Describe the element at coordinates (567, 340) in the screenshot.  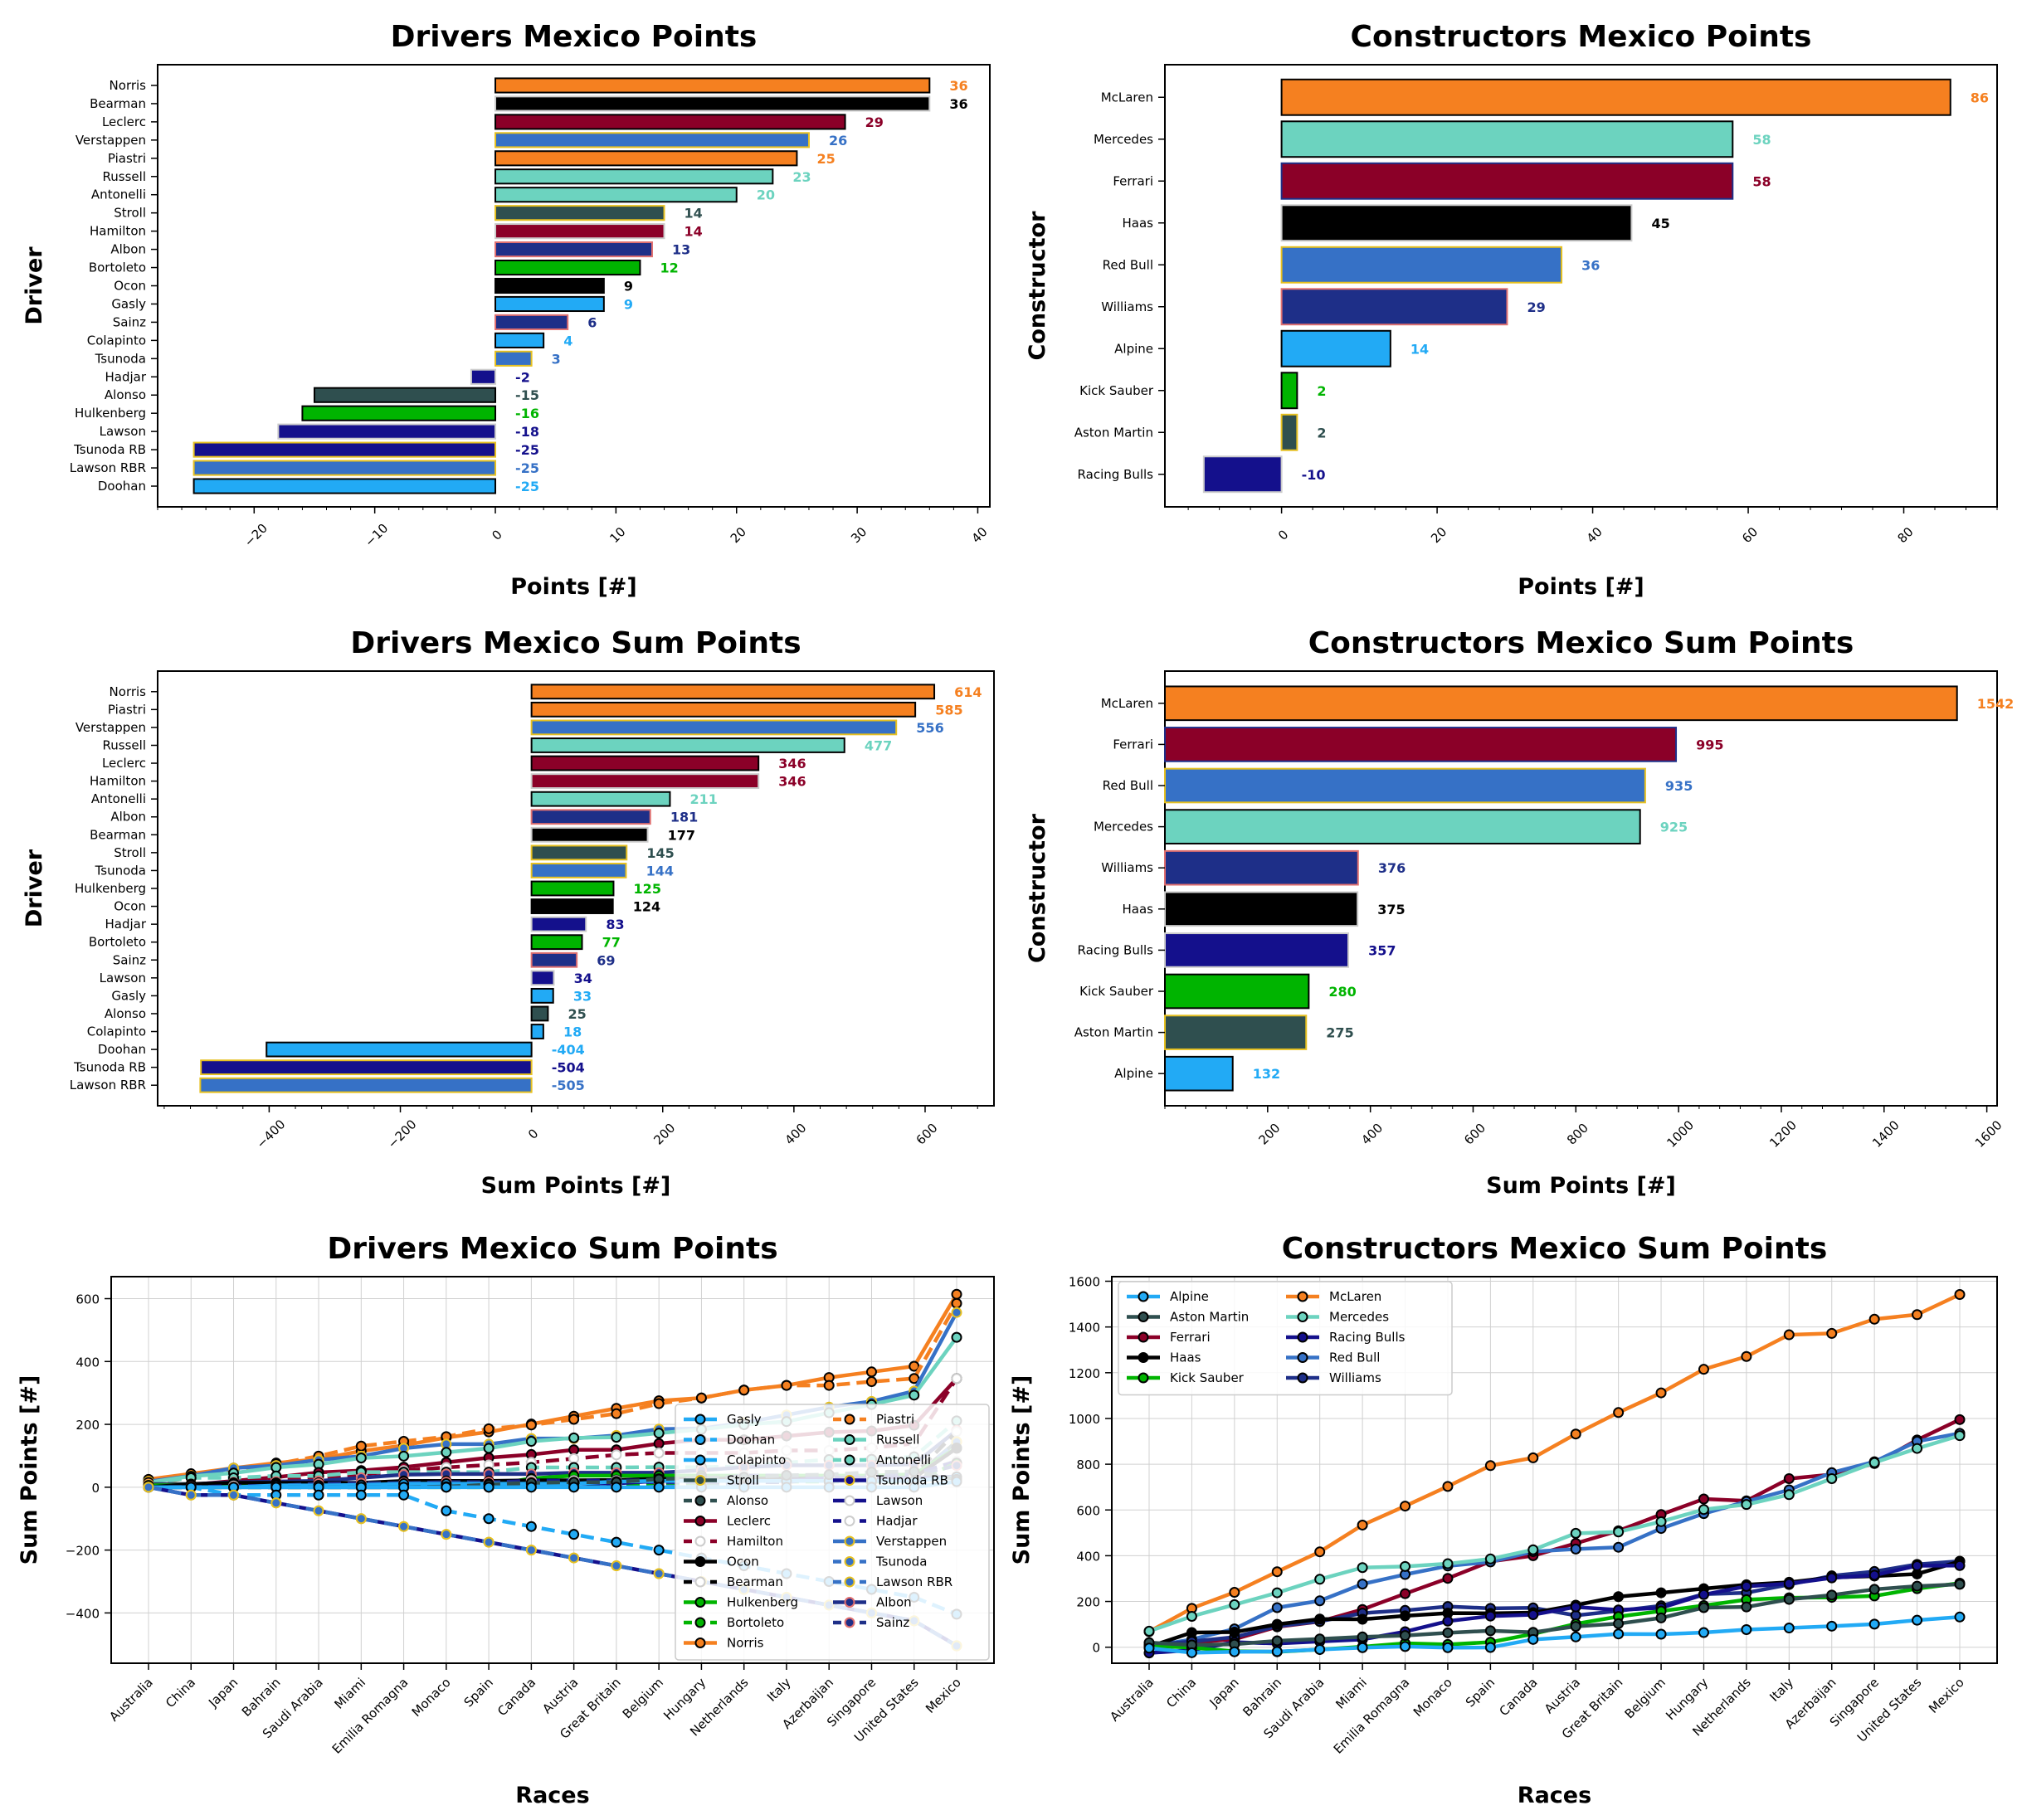
I see `value-label-colapinto: 4` at that location.